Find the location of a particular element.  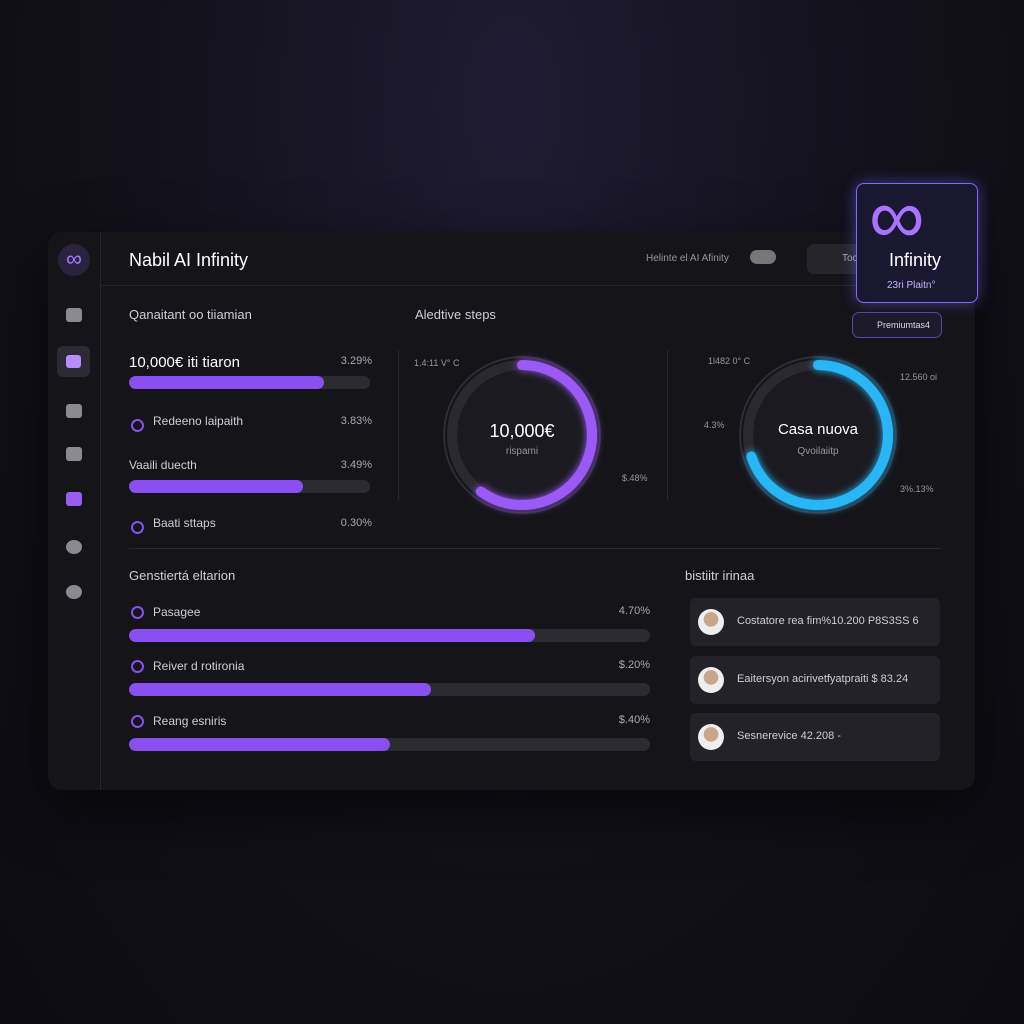

donut-annotation: 4.3% is located at coordinates (714, 425).